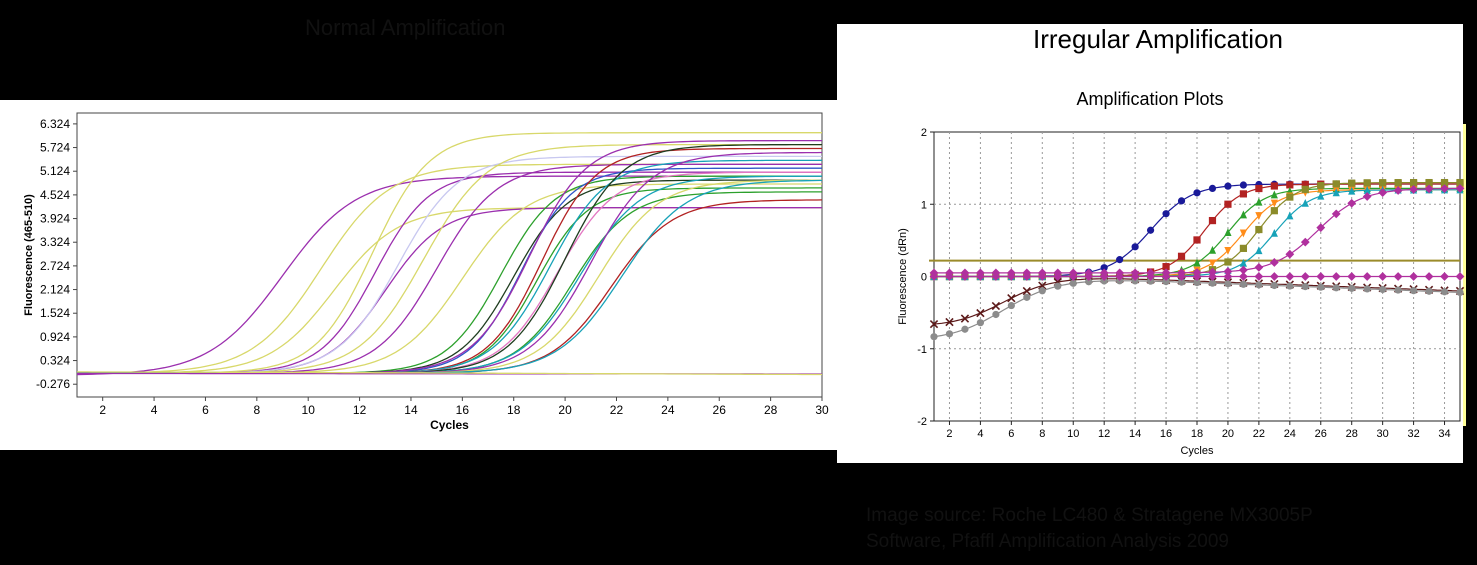 Image resolution: width=1477 pixels, height=565 pixels. What do you see at coordinates (924, 205) in the screenshot?
I see `right-y-tick-label: 1` at bounding box center [924, 205].